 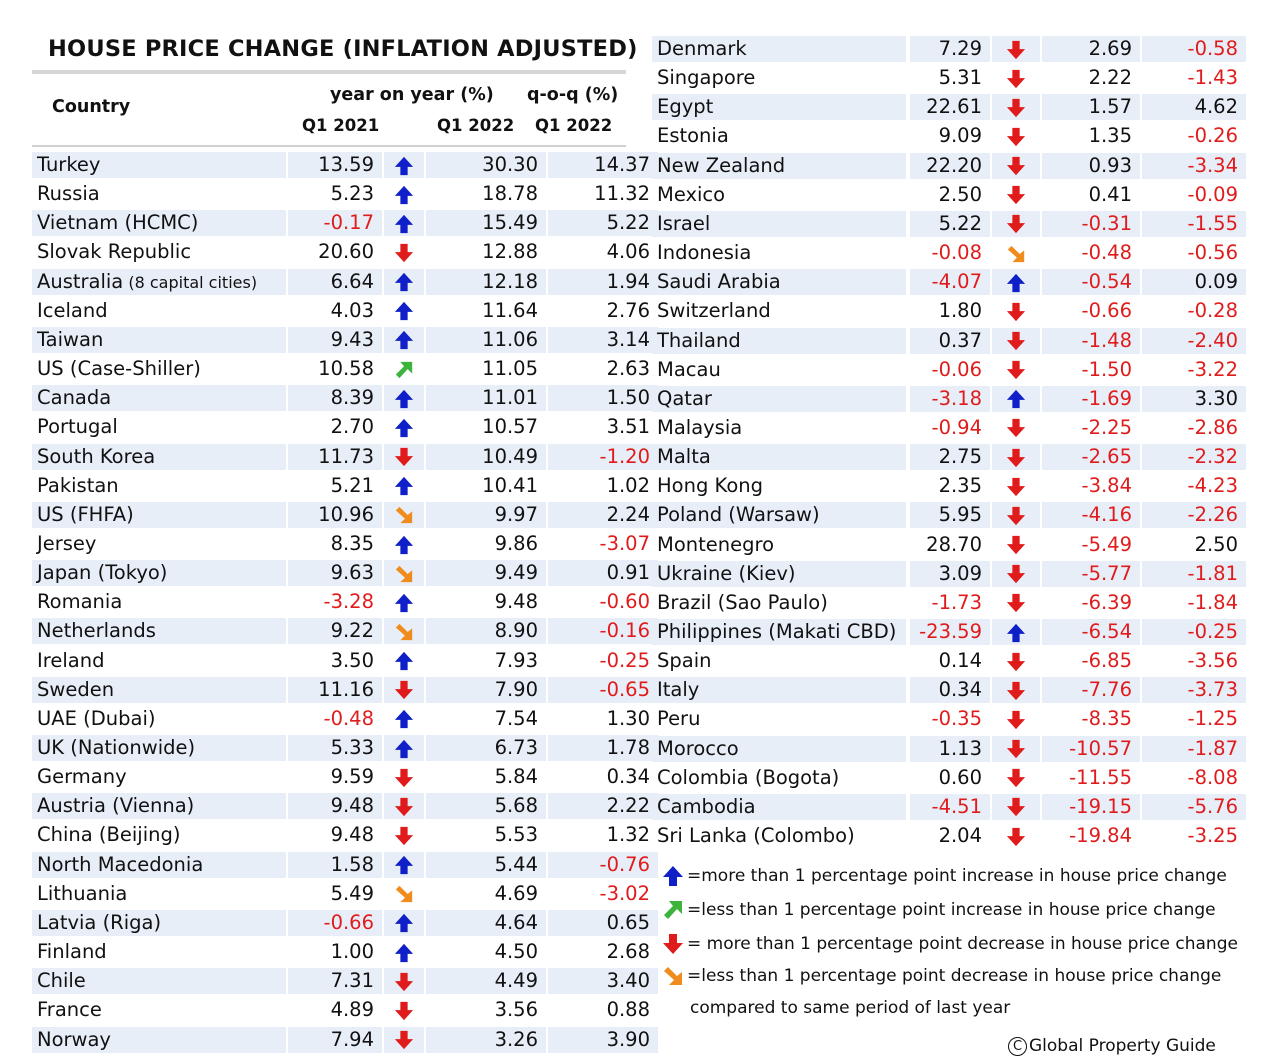 What do you see at coordinates (159, 456) in the screenshot?
I see `country-cell: South Korea` at bounding box center [159, 456].